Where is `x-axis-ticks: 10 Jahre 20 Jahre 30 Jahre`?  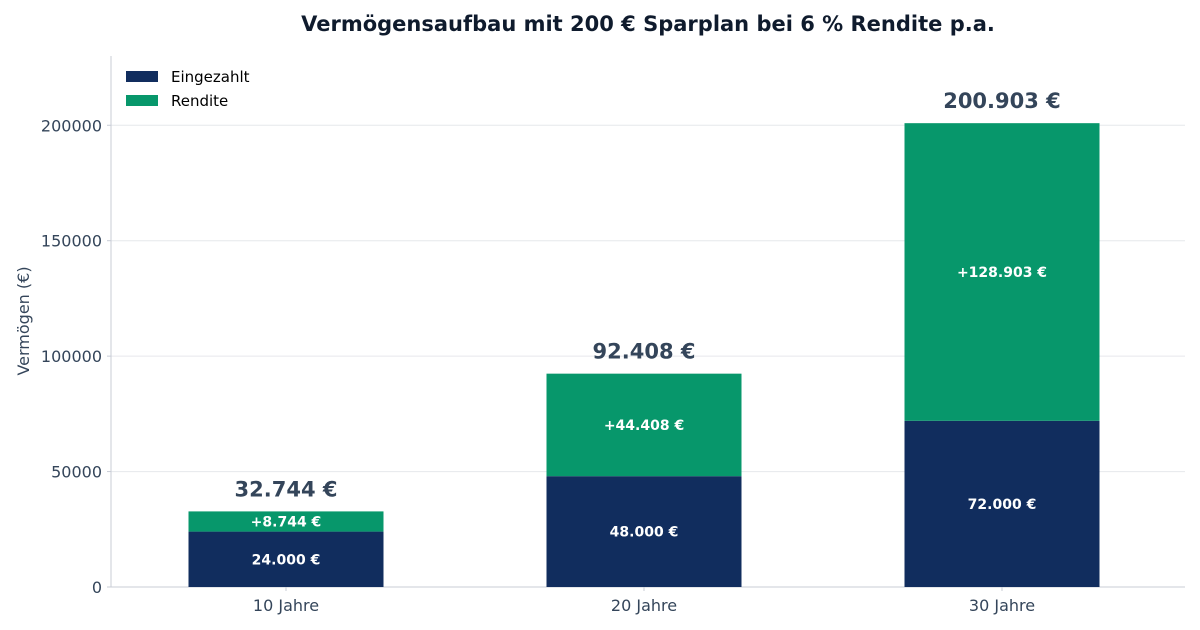
x-axis-ticks: 10 Jahre 20 Jahre 30 Jahre is located at coordinates (644, 601).